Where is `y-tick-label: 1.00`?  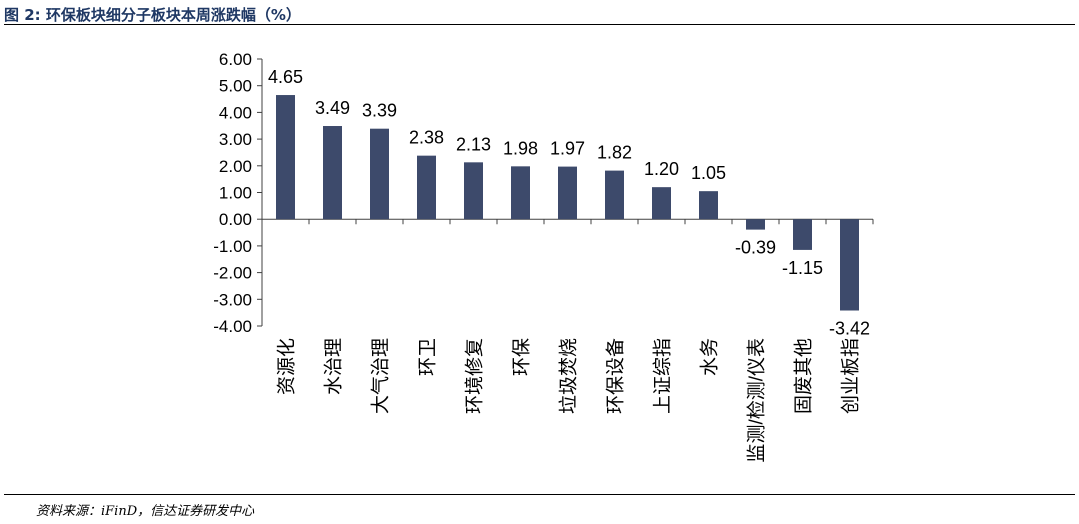
y-tick-label: 1.00 is located at coordinates (235, 193).